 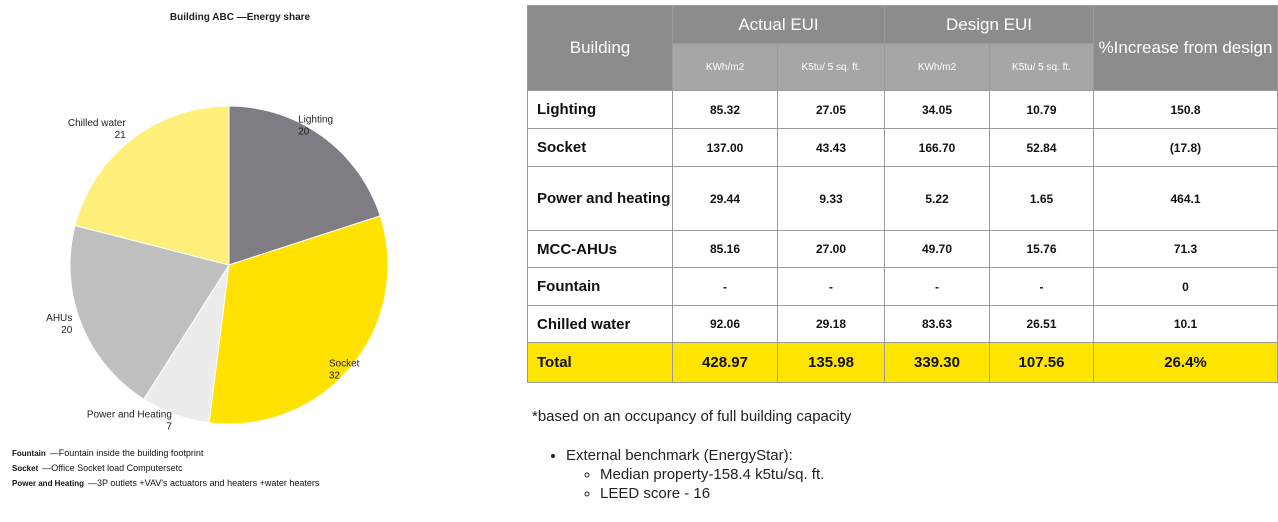 I want to click on table-cell: 166.70, so click(x=937, y=147).